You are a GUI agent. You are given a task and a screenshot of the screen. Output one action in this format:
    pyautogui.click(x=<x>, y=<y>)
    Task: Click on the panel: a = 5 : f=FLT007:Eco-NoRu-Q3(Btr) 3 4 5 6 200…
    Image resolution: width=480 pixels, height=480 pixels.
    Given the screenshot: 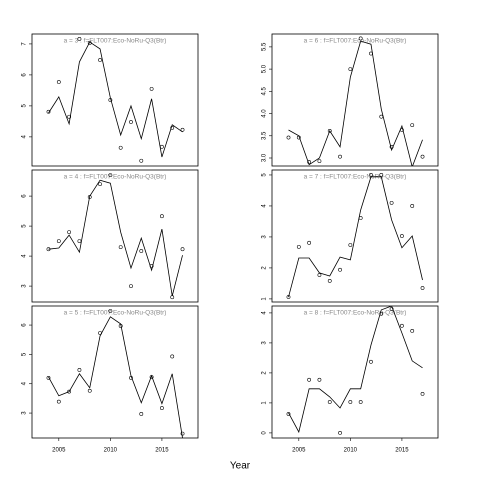 What is the action you would take?
    pyautogui.click(x=110, y=379)
    